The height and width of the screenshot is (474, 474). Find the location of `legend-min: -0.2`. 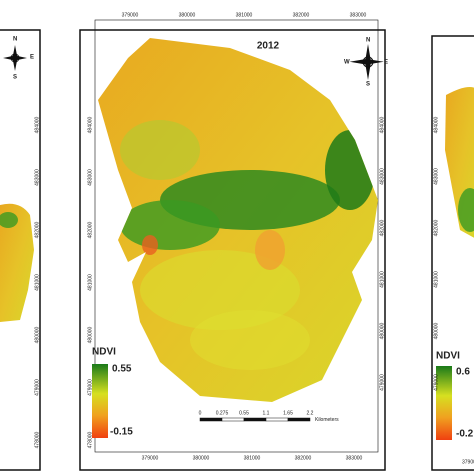

legend-min: -0.2 is located at coordinates (465, 434).